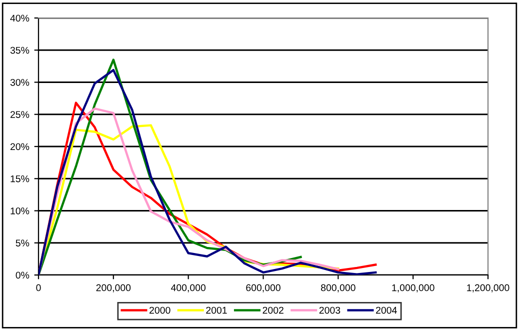 This screenshot has height=331, width=519. I want to click on x-tick-label: 0, so click(38, 288).